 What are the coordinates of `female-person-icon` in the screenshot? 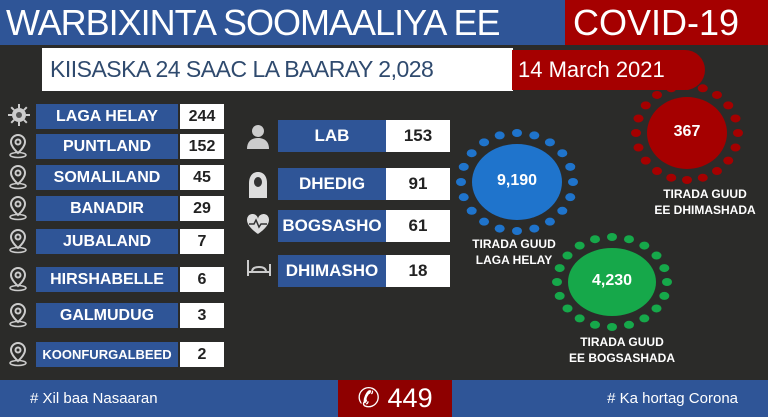 It's located at (258, 187).